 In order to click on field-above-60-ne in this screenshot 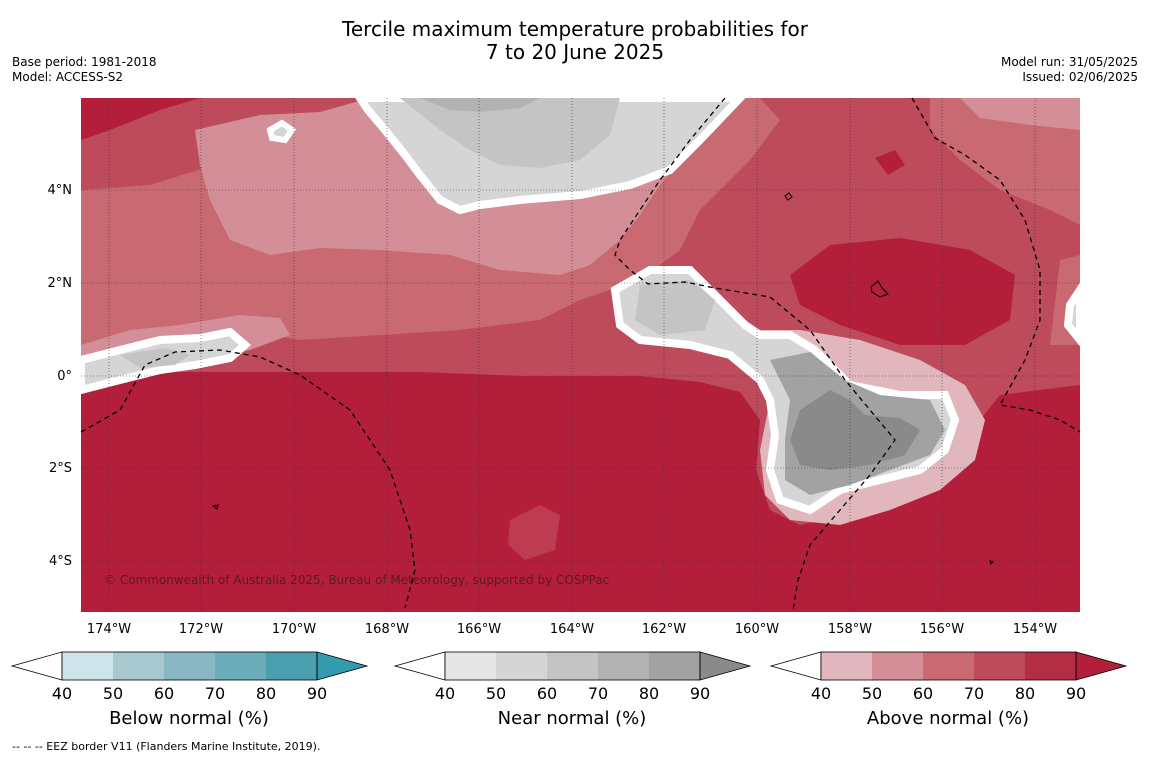, I will do `click(1020, 114)`.